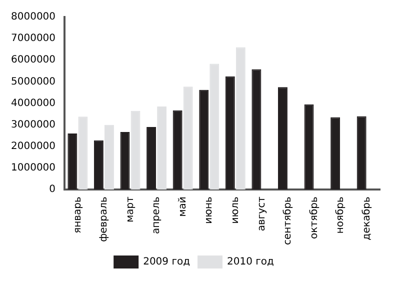 The image size is (400, 287). What do you see at coordinates (236, 210) in the screenshot?
I see `x-tick-label: июль` at bounding box center [236, 210].